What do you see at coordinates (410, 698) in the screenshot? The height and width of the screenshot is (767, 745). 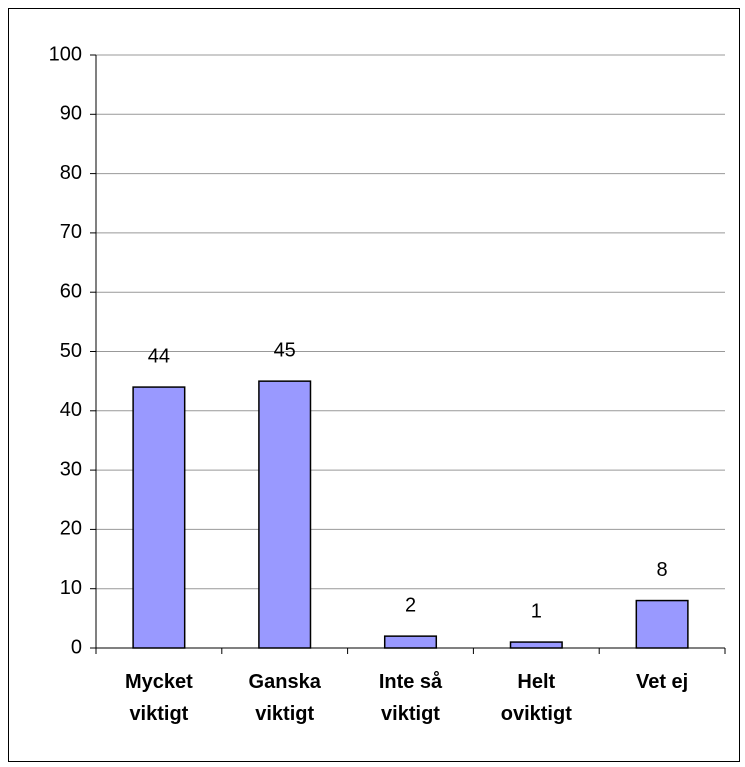 I see `x-tick-label: Inte så viktigt` at bounding box center [410, 698].